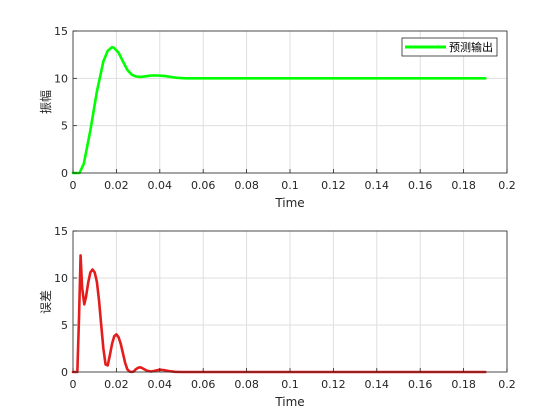  I want to click on amplitude-y-tick-label-0: 0, so click(64, 173).